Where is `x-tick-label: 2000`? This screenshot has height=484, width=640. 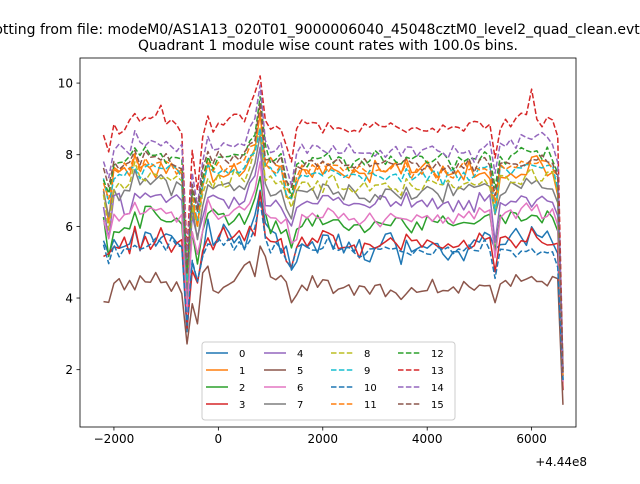
x-tick-label: 2000 is located at coordinates (323, 439).